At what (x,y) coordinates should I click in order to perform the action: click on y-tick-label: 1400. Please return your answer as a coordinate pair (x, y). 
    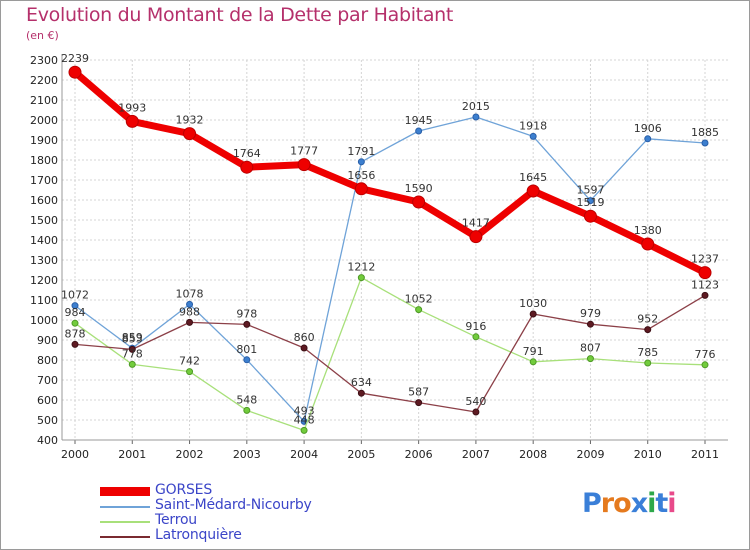
    Looking at the image, I should click on (44, 240).